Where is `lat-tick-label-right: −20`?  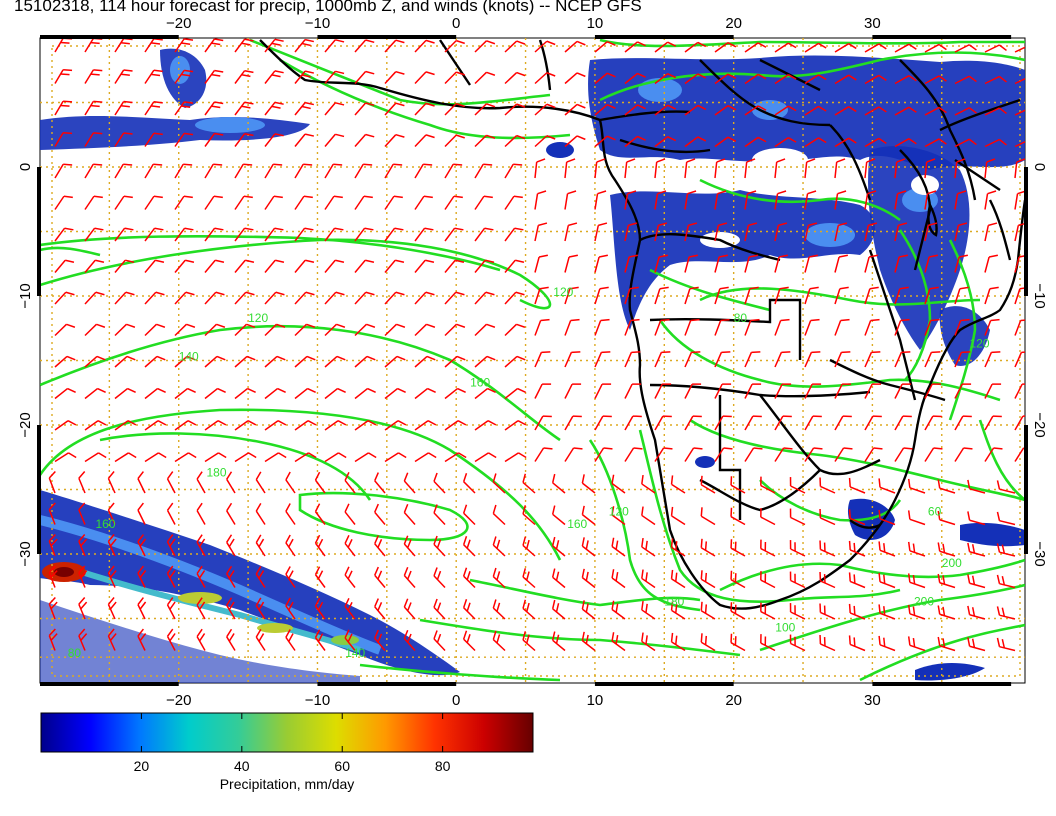 lat-tick-label-right: −20 is located at coordinates (1039, 424).